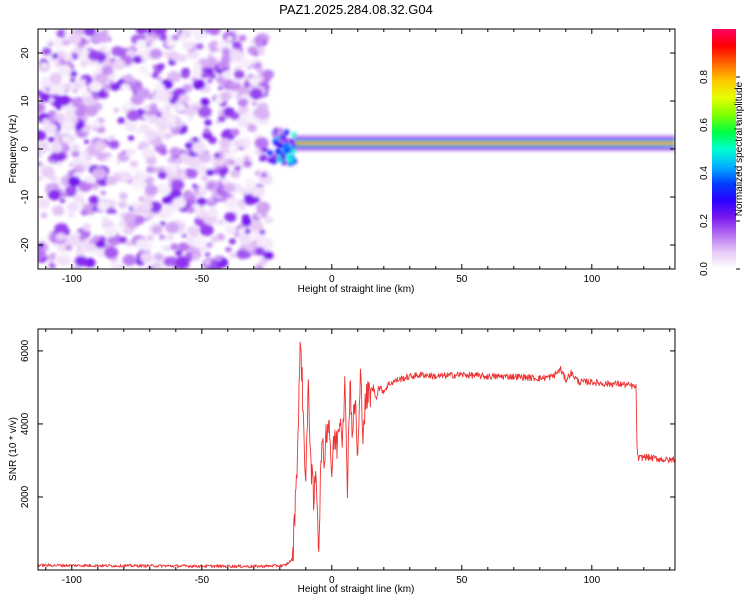 The image size is (750, 600). Describe the element at coordinates (25, 149) in the screenshot. I see `spectrogram-ytick-label: 0` at that location.